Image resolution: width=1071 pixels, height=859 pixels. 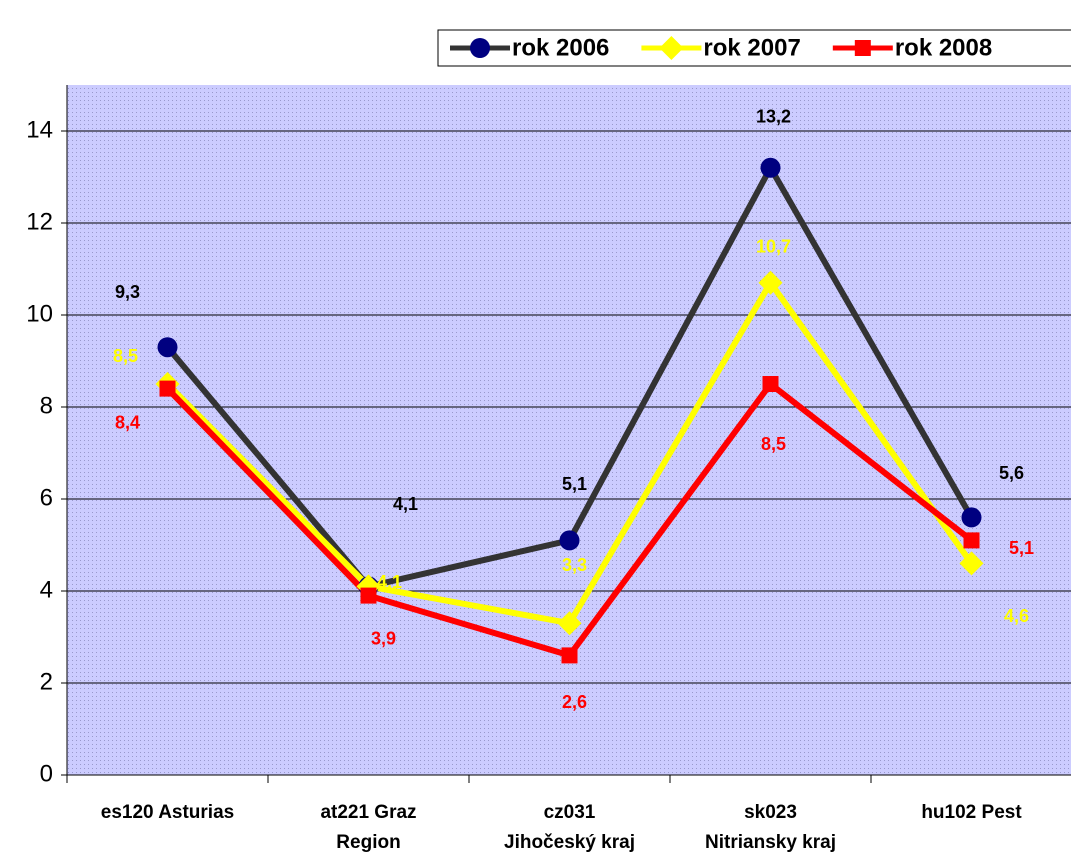 What do you see at coordinates (569, 827) in the screenshot?
I see `x-tick-label: cz031 Jihočeský kraj` at bounding box center [569, 827].